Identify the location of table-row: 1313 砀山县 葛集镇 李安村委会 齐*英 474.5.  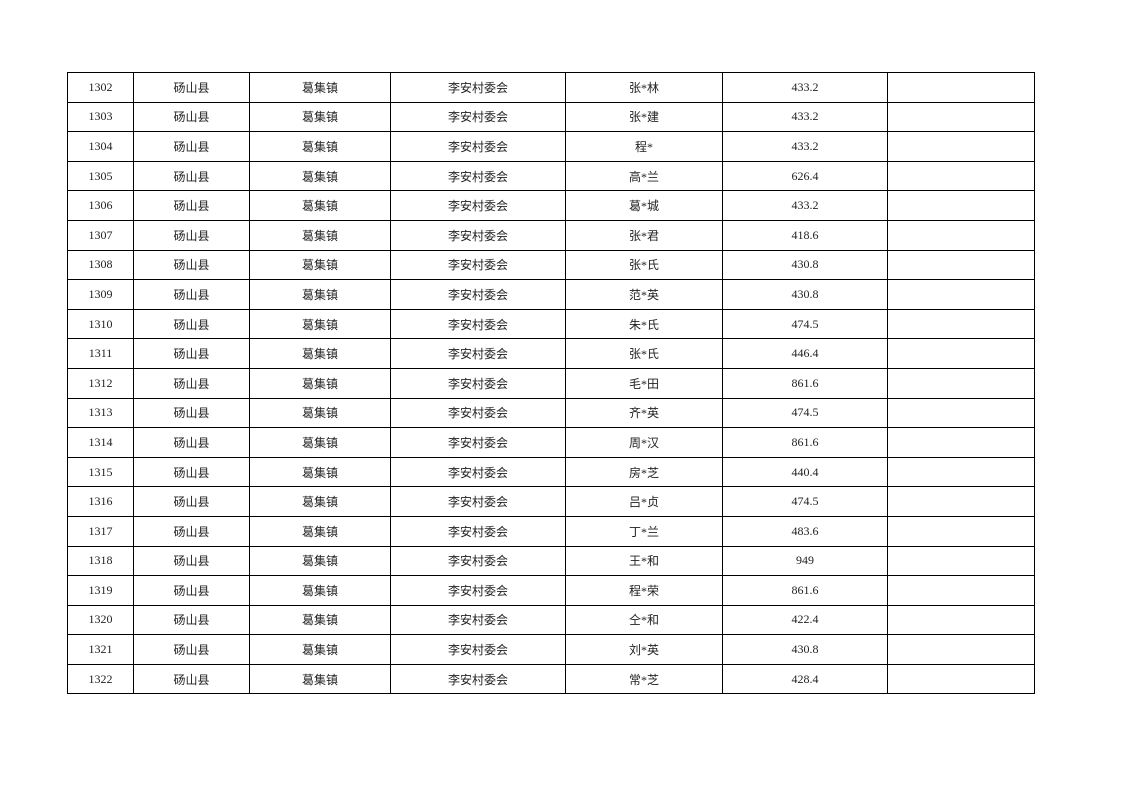
(551, 413).